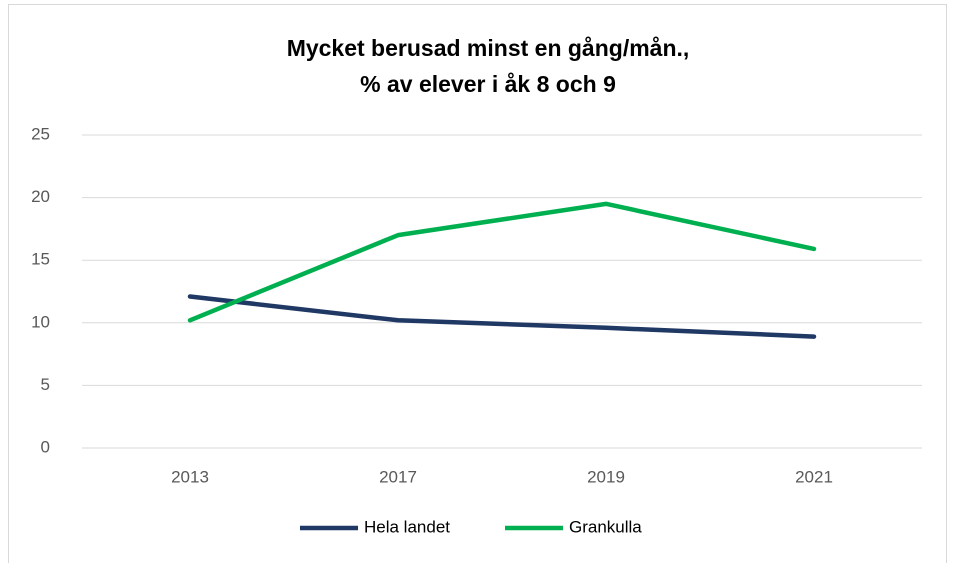  Describe the element at coordinates (398, 476) in the screenshot. I see `x-tick-label: 2017` at that location.